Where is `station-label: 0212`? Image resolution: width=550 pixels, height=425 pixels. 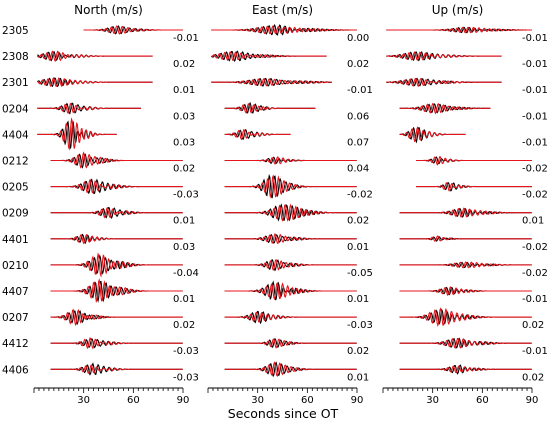
station-label: 0212 is located at coordinates (15, 162).